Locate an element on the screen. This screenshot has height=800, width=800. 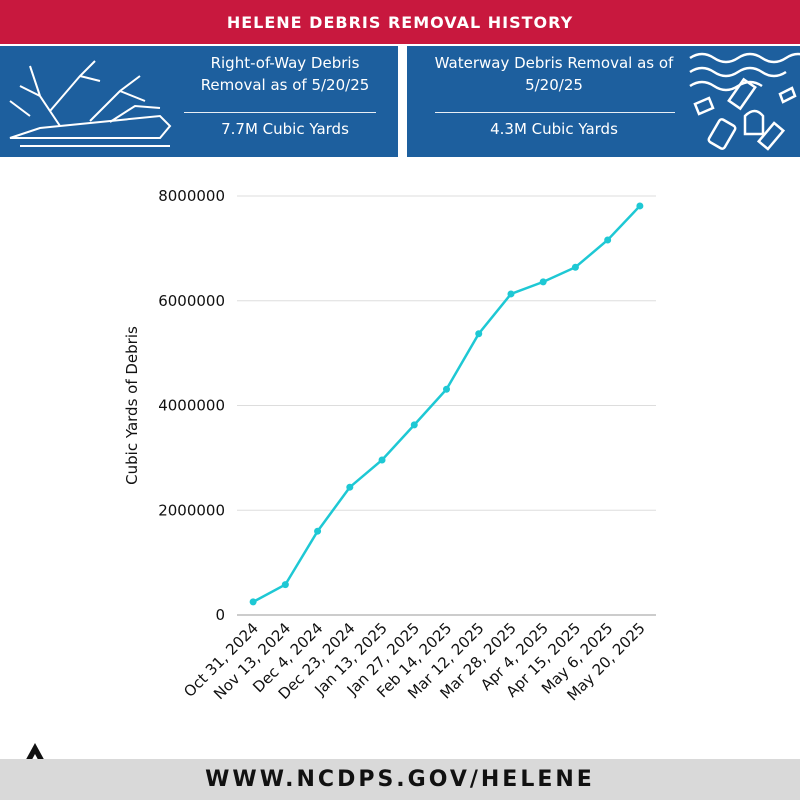
y-tick-label: 8000000 is located at coordinates (191, 196).